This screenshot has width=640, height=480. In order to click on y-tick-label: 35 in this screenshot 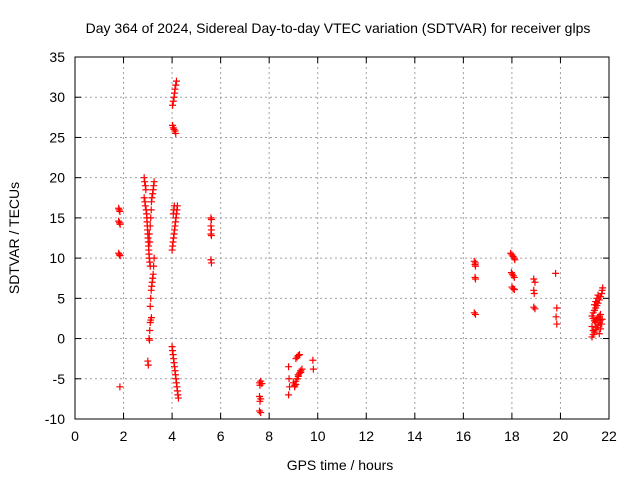, I will do `click(57, 57)`.